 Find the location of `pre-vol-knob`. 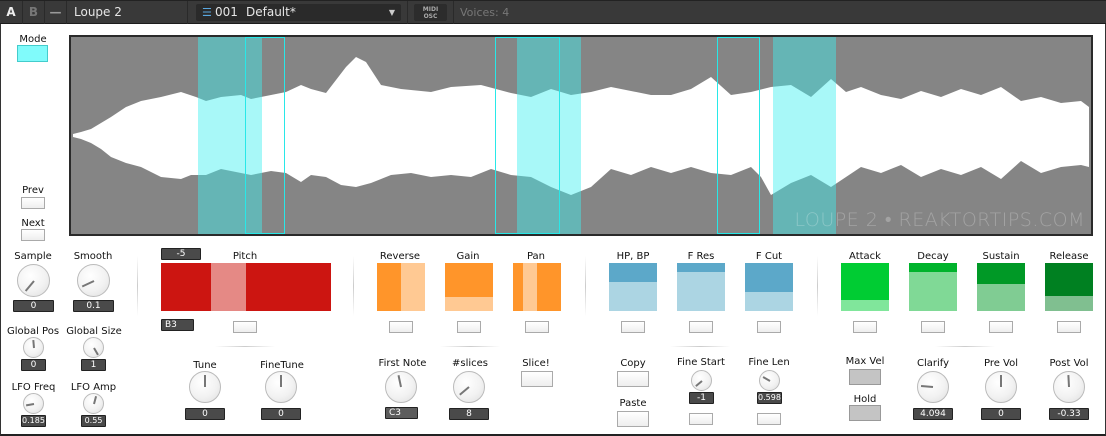

pre-vol-knob is located at coordinates (1001, 387).